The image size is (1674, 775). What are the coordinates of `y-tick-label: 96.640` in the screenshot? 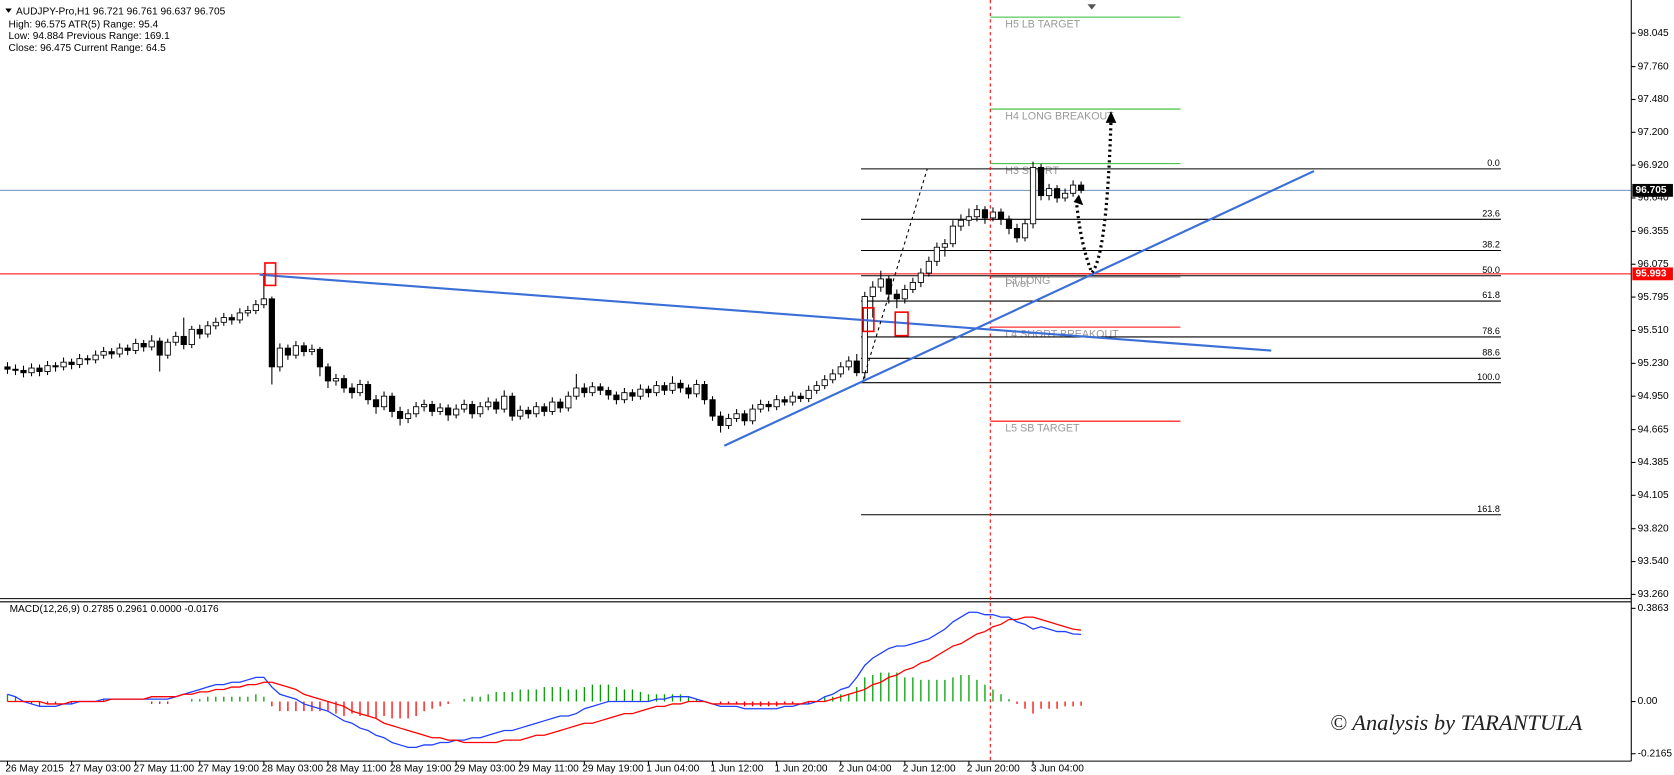 It's located at (1653, 198).